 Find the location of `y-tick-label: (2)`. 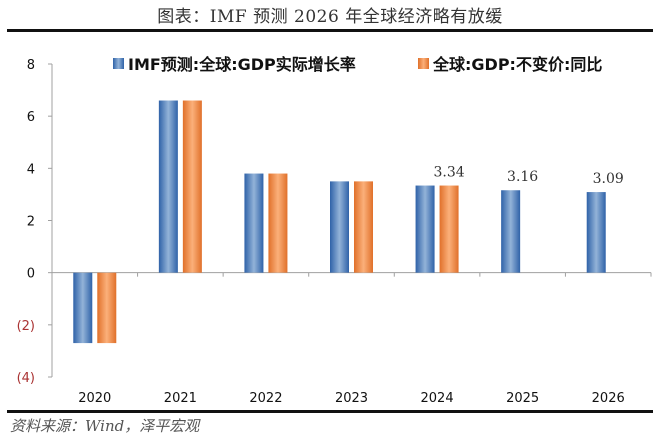

y-tick-label: (2) is located at coordinates (26, 326).